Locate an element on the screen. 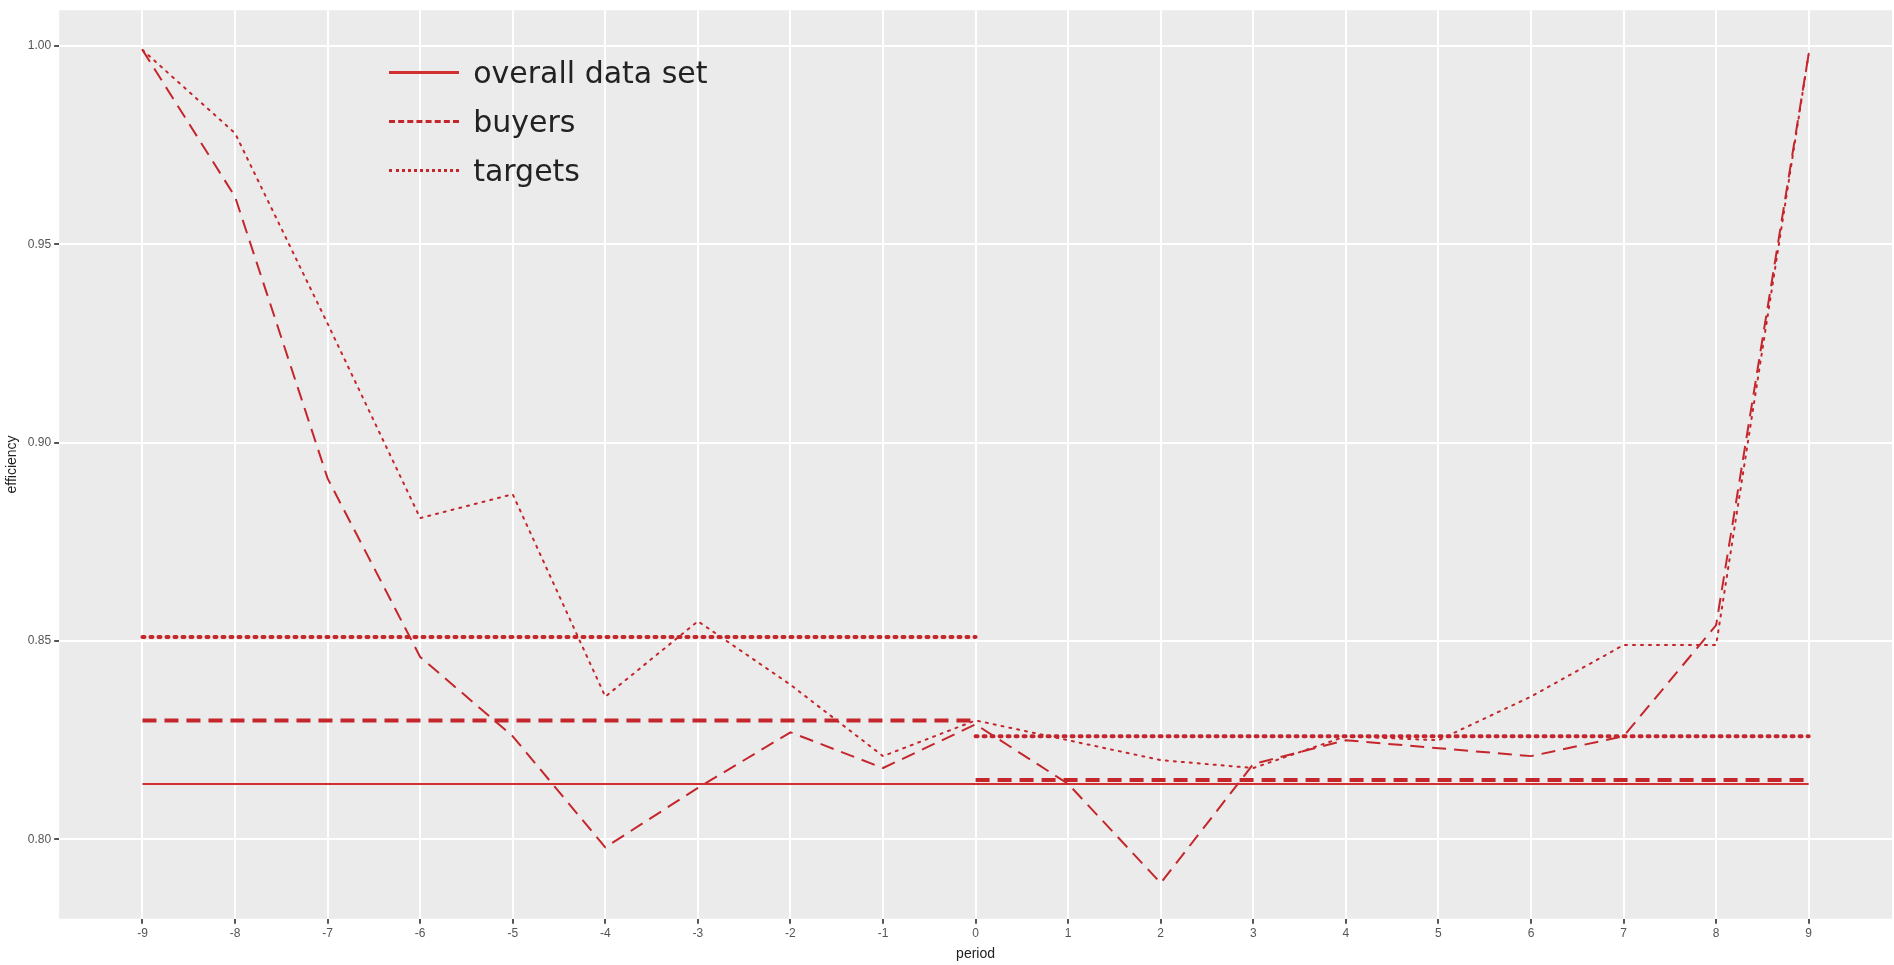 The width and height of the screenshot is (1894, 965). x-tick-label: 4 is located at coordinates (1346, 933).